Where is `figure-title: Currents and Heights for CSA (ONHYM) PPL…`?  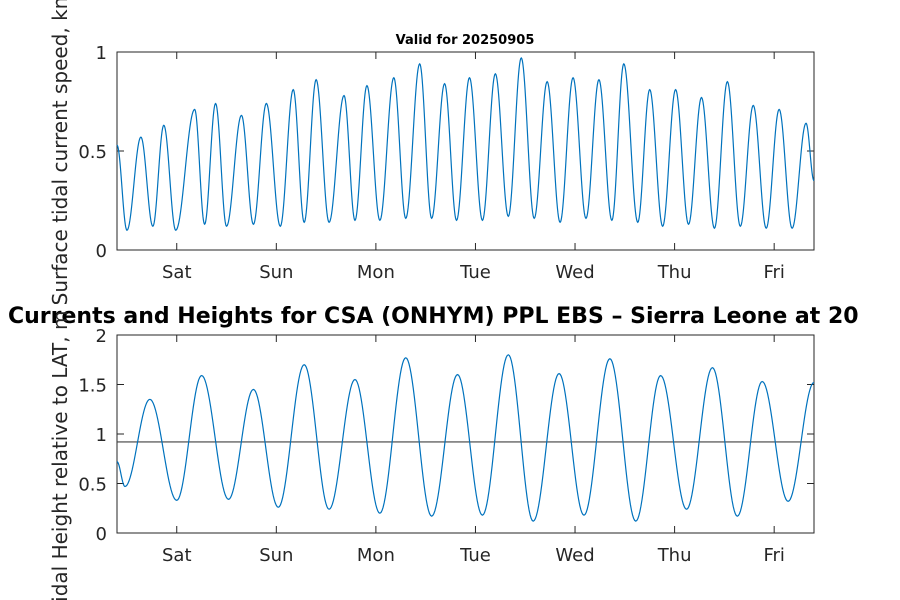 figure-title: Currents and Heights for CSA (ONHYM) PPL… is located at coordinates (433, 316).